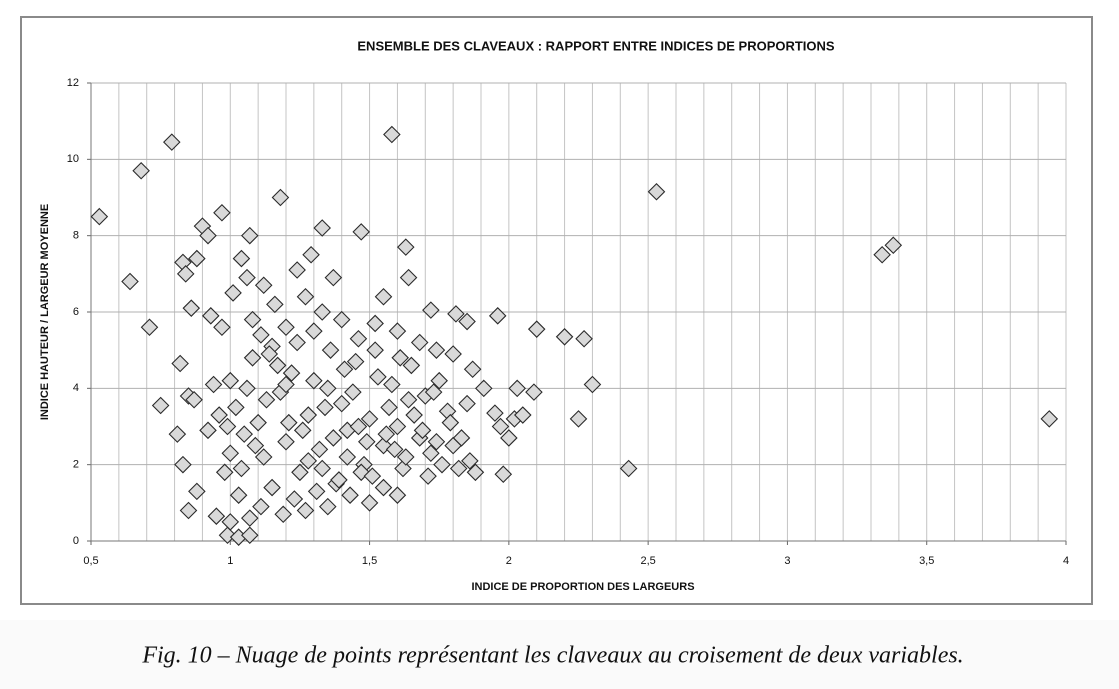 The width and height of the screenshot is (1119, 689). I want to click on y-tick-label: 12, so click(73, 83).